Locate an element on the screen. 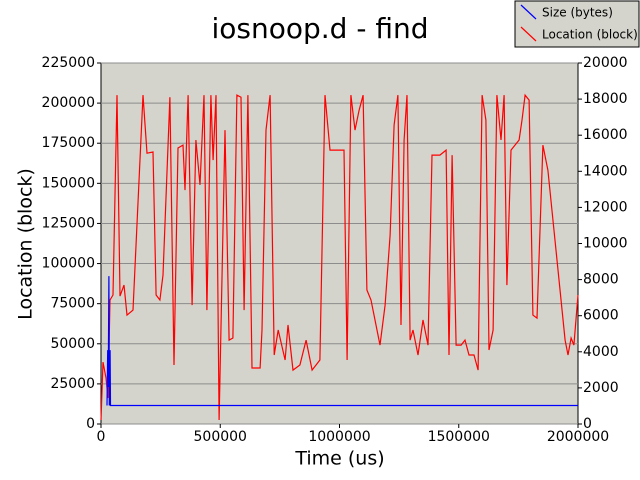  y-tick-label: 50000 is located at coordinates (72, 344).